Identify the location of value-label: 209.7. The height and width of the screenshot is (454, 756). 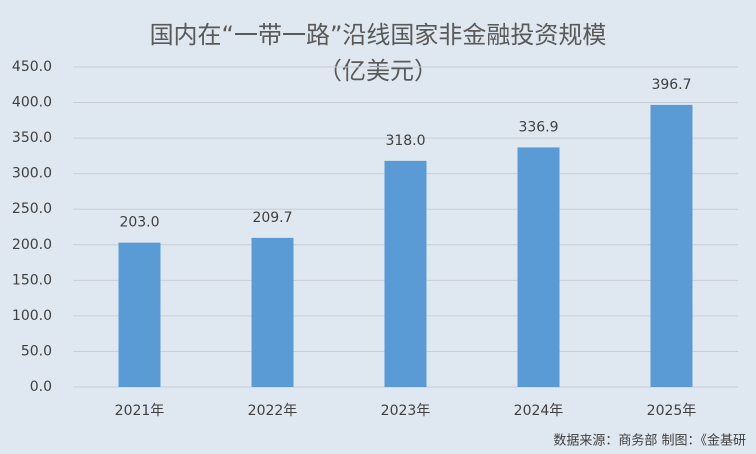
(272, 218).